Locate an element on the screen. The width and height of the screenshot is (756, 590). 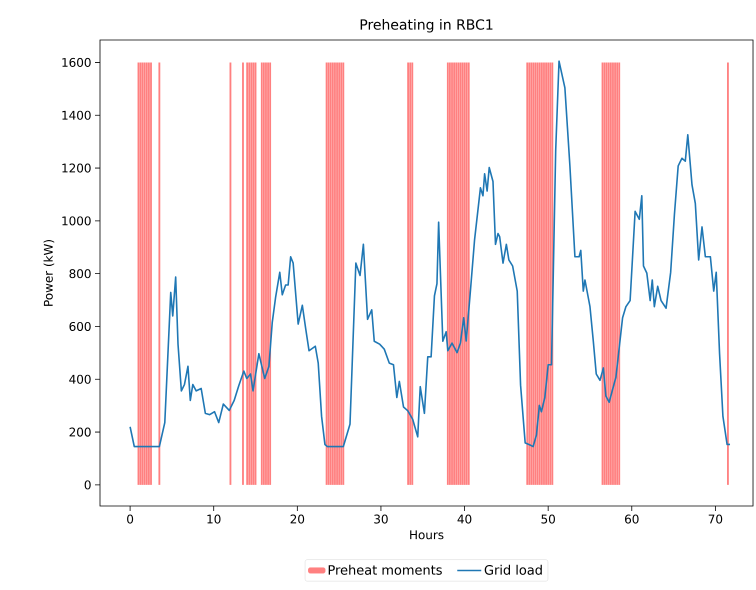
y-tick-label: 800 is located at coordinates (80, 273).